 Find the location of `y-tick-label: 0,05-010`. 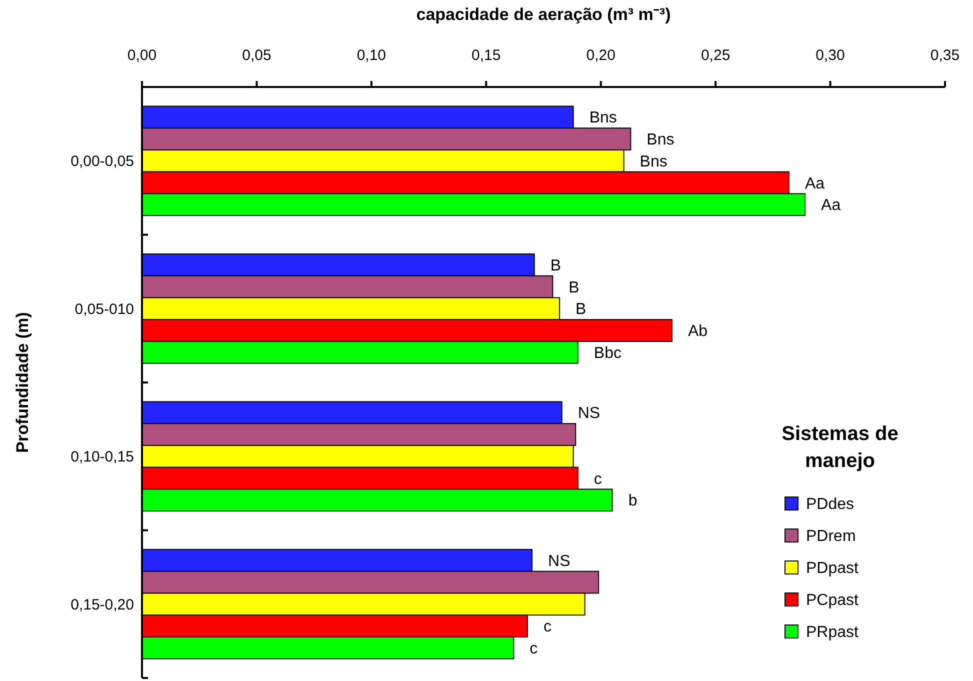

y-tick-label: 0,05-010 is located at coordinates (104, 309).